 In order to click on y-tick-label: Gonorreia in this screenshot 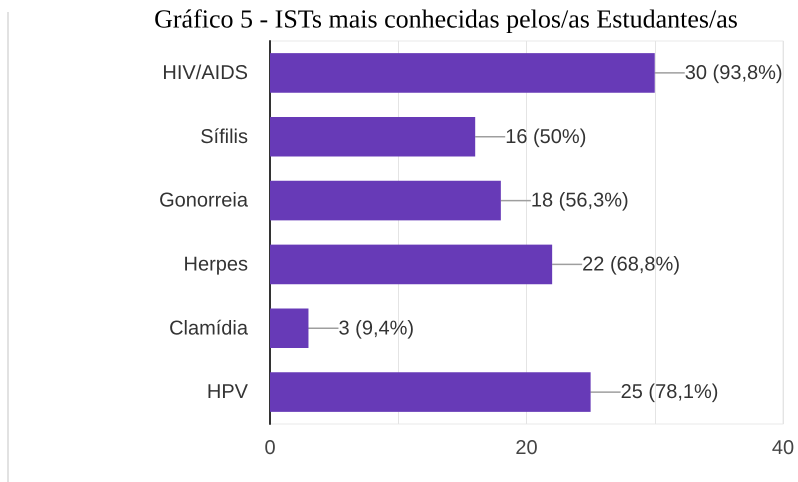, I will do `click(204, 201)`.